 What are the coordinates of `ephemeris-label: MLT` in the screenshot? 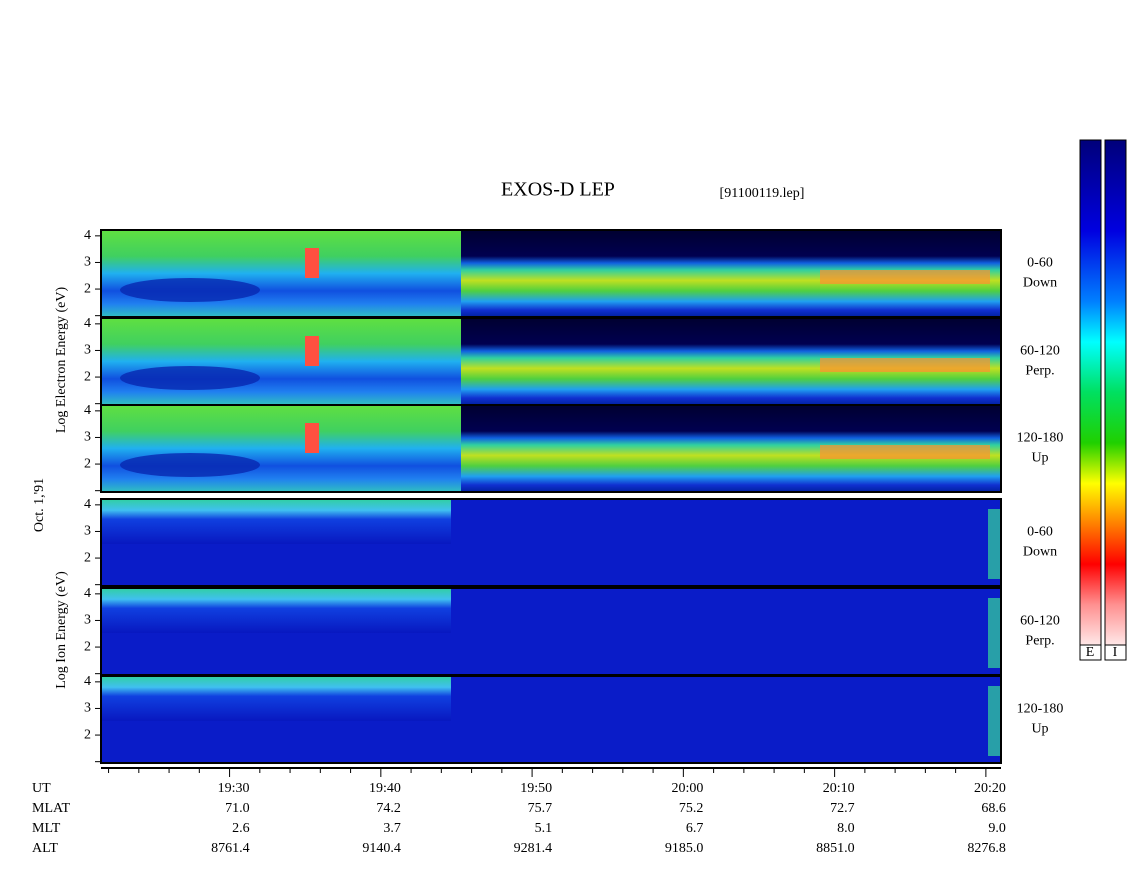 It's located at (46, 828).